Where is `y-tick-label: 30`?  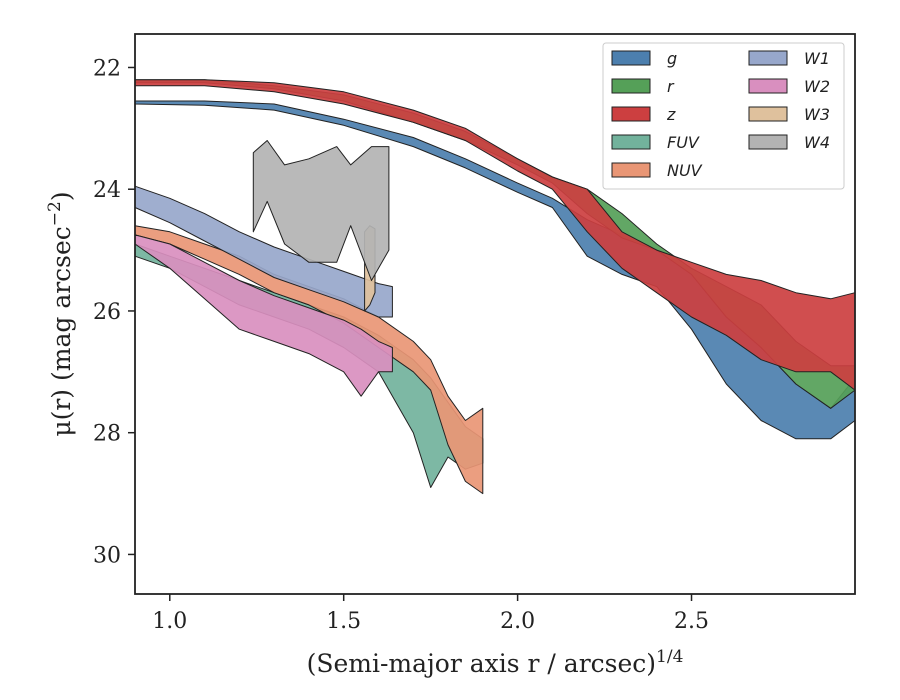 y-tick-label: 30 is located at coordinates (107, 555).